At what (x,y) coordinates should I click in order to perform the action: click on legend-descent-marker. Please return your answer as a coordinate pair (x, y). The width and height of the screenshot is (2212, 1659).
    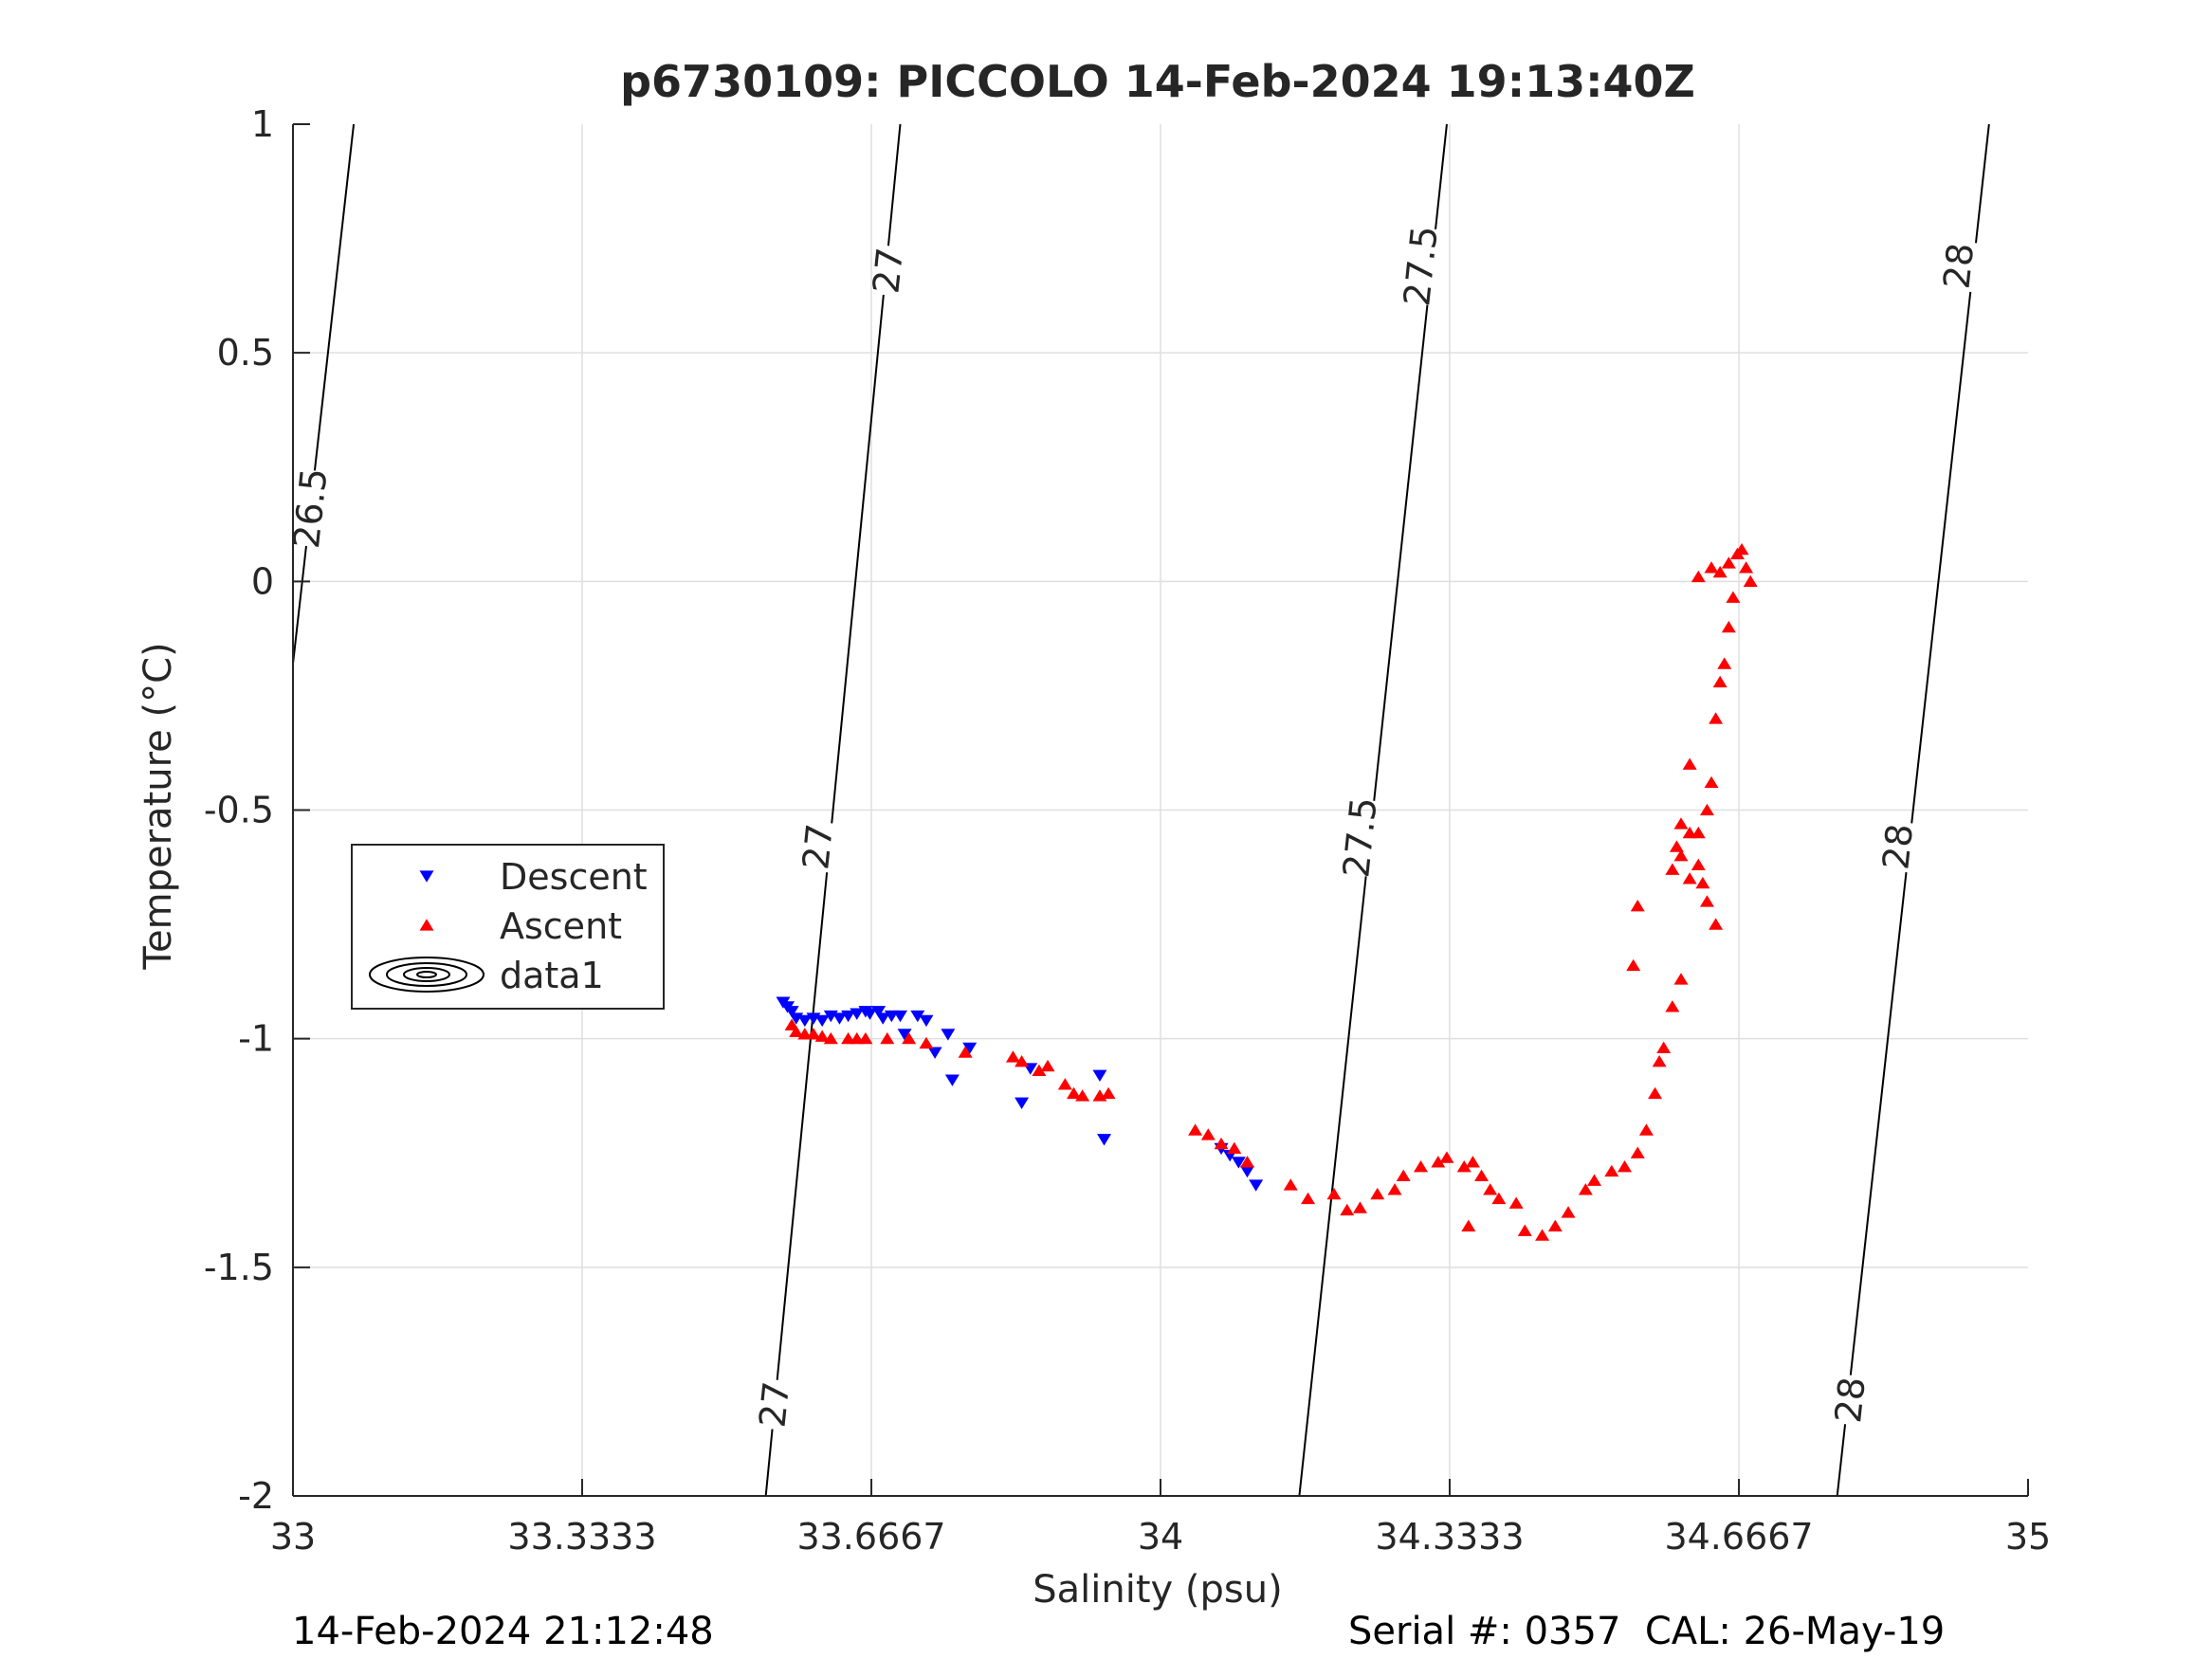
    Looking at the image, I should click on (426, 876).